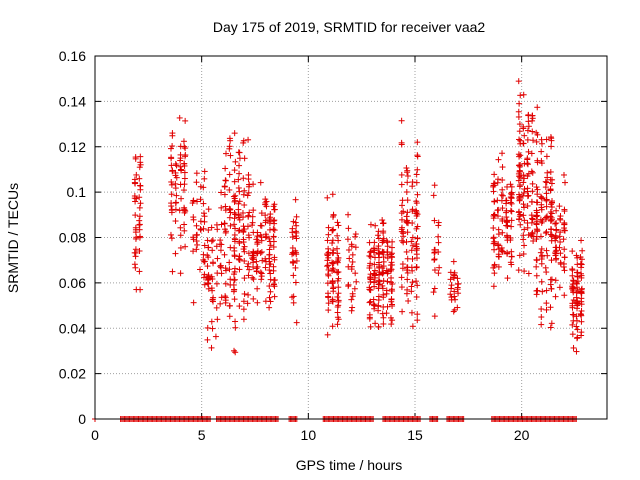  Describe the element at coordinates (522, 435) in the screenshot. I see `x-tick-label: 20` at that location.